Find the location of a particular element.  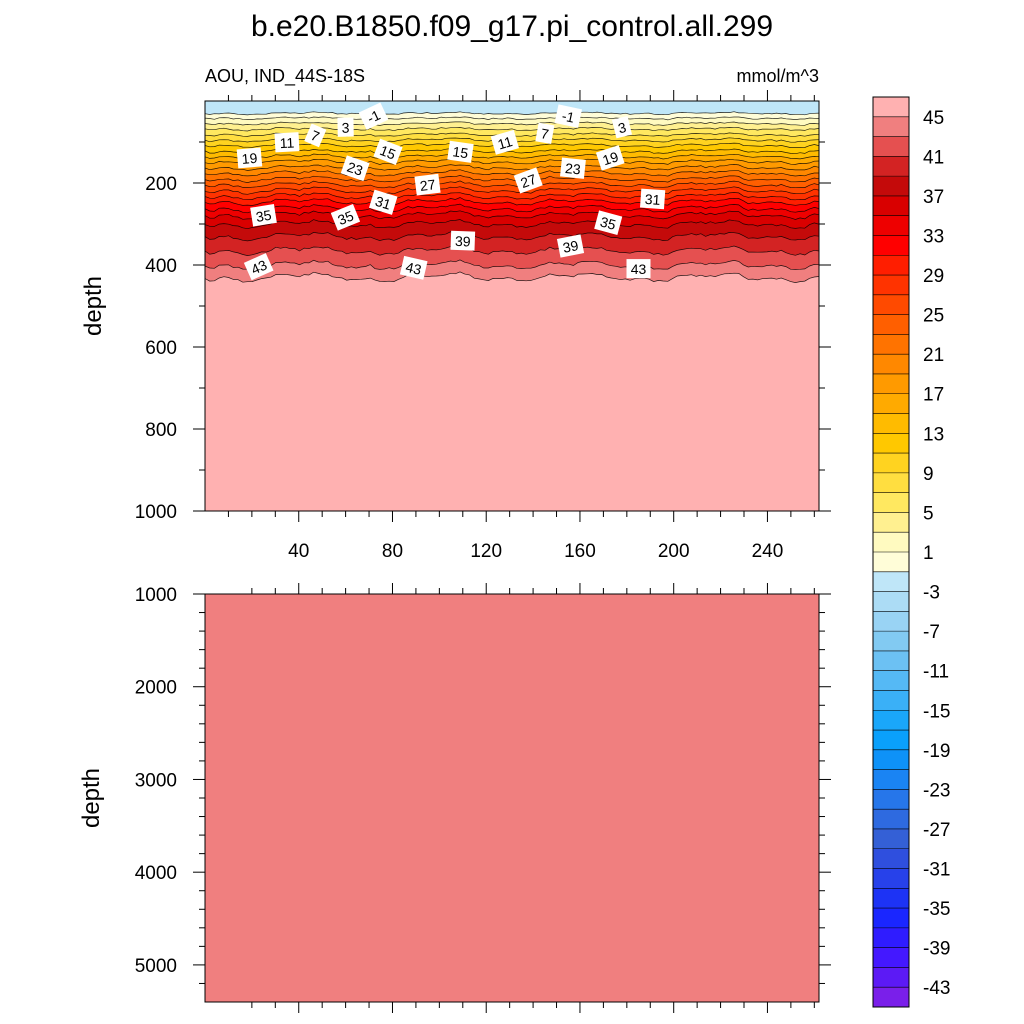

contour-label: 3 is located at coordinates (345, 127).